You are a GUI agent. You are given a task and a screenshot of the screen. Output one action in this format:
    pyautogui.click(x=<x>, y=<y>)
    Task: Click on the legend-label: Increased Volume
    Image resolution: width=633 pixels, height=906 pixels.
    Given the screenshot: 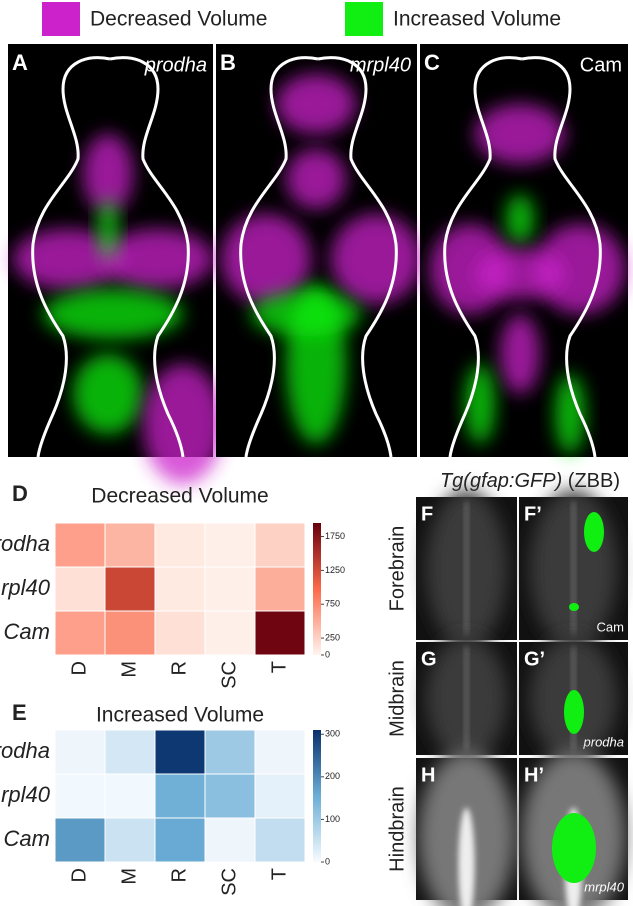 What is the action you would take?
    pyautogui.click(x=477, y=19)
    